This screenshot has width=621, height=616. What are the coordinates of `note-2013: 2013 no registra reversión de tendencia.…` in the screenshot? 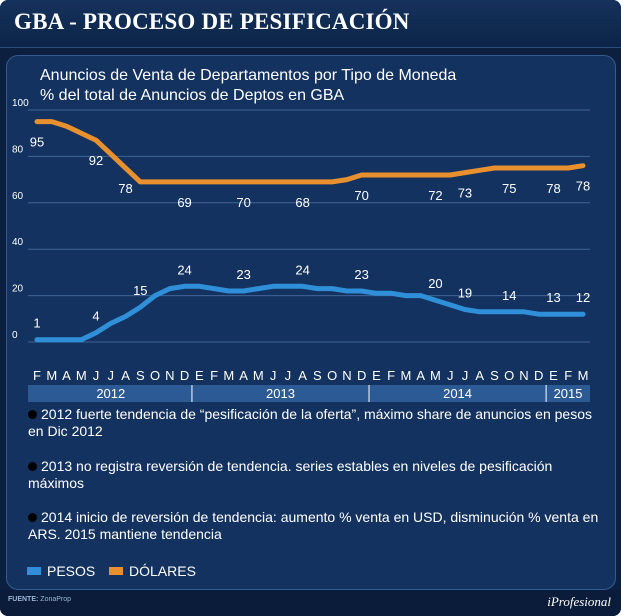 It's located at (318, 475).